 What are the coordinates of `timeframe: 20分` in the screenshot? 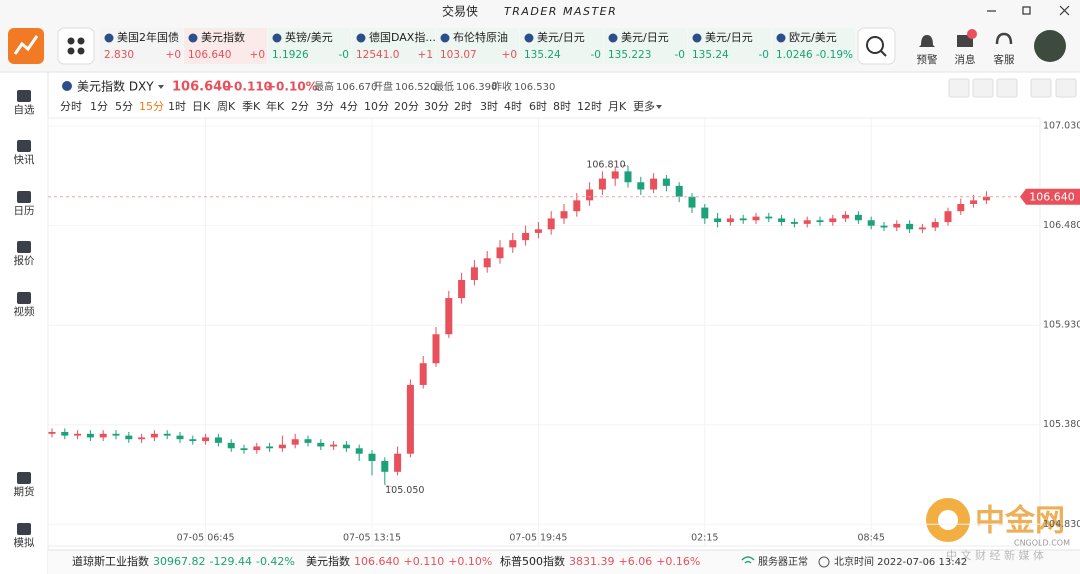 It's located at (406, 106).